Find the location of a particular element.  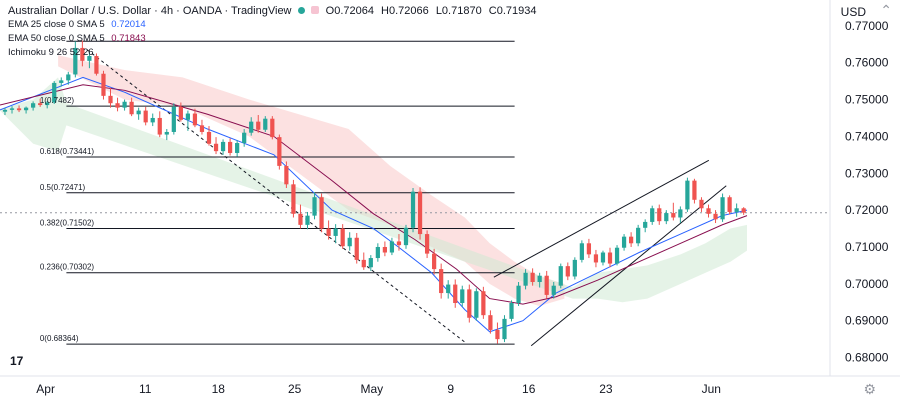

price-tick-label: 0.74000 is located at coordinates (867, 136).